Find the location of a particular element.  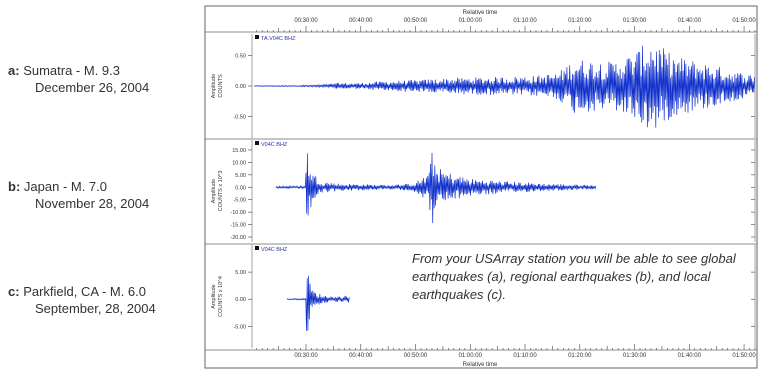

label-text: Parkfield, CA - M. 6.0 is located at coordinates (85, 291).